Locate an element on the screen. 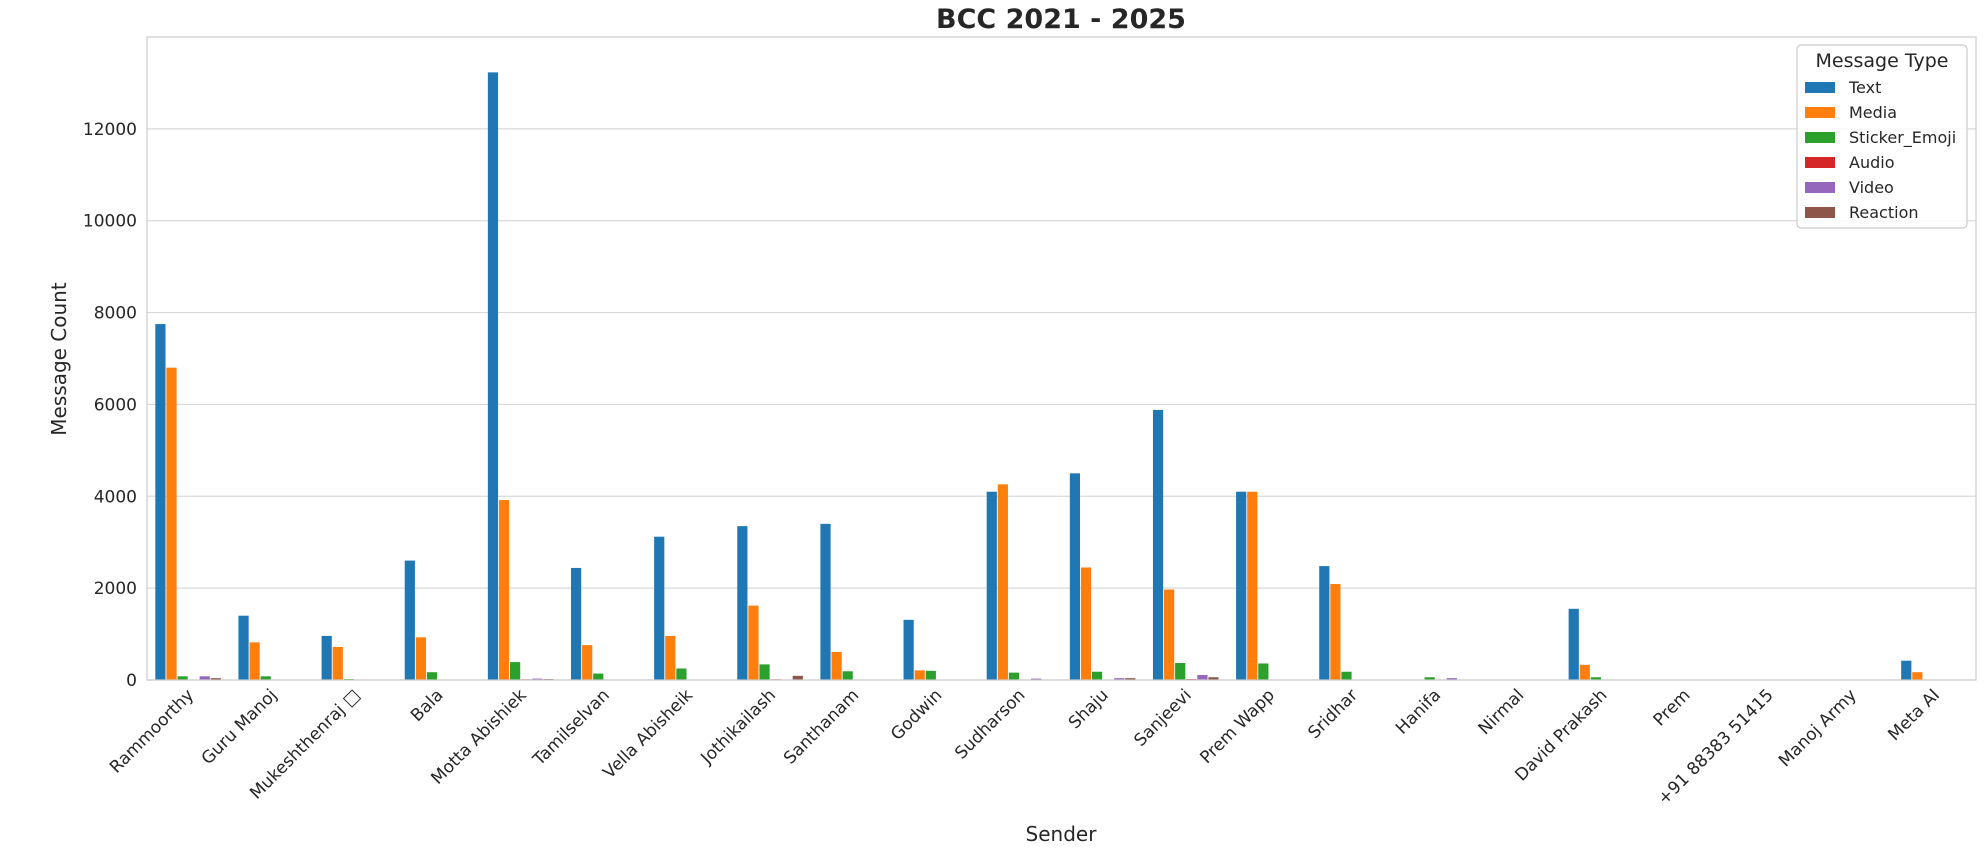 Image resolution: width=1988 pixels, height=864 pixels. x-tick-label: Guru Manoj is located at coordinates (240, 727).